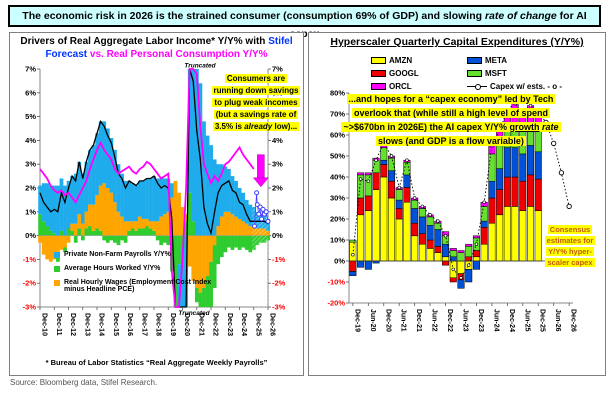 The width and height of the screenshot is (612, 400). What do you see at coordinates (496, 73) in the screenshot?
I see `legend-label: MSFT` at bounding box center [496, 73].